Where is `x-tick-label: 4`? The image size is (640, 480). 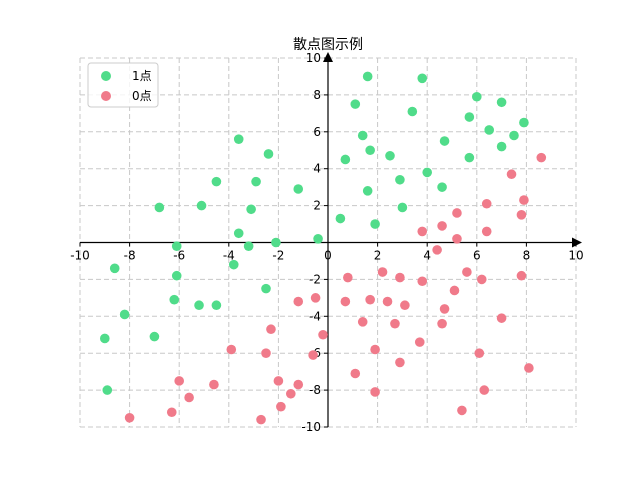
x-tick-label: 4 is located at coordinates (427, 256).